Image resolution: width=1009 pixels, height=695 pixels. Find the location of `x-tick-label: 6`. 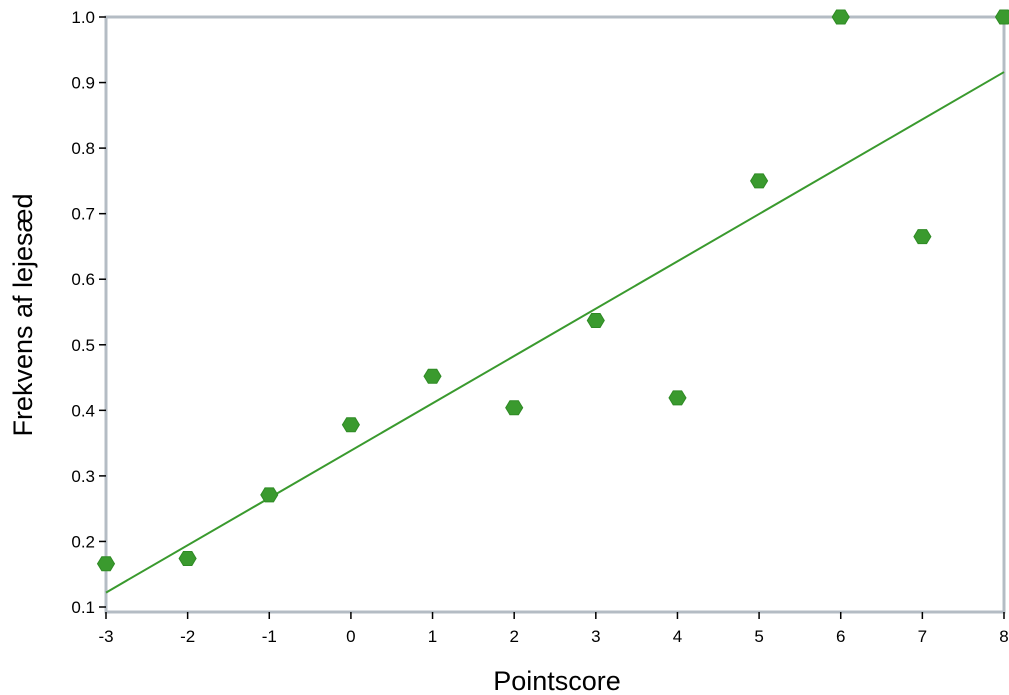

x-tick-label: 6 is located at coordinates (840, 636).